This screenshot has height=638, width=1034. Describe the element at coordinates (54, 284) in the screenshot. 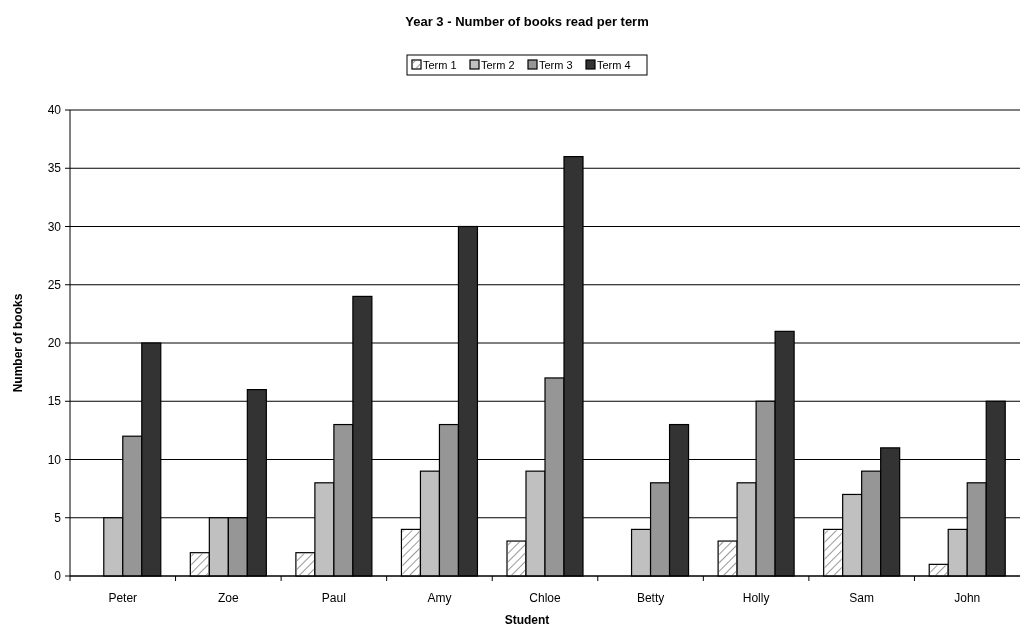

I see `y-tick-label: 25` at that location.